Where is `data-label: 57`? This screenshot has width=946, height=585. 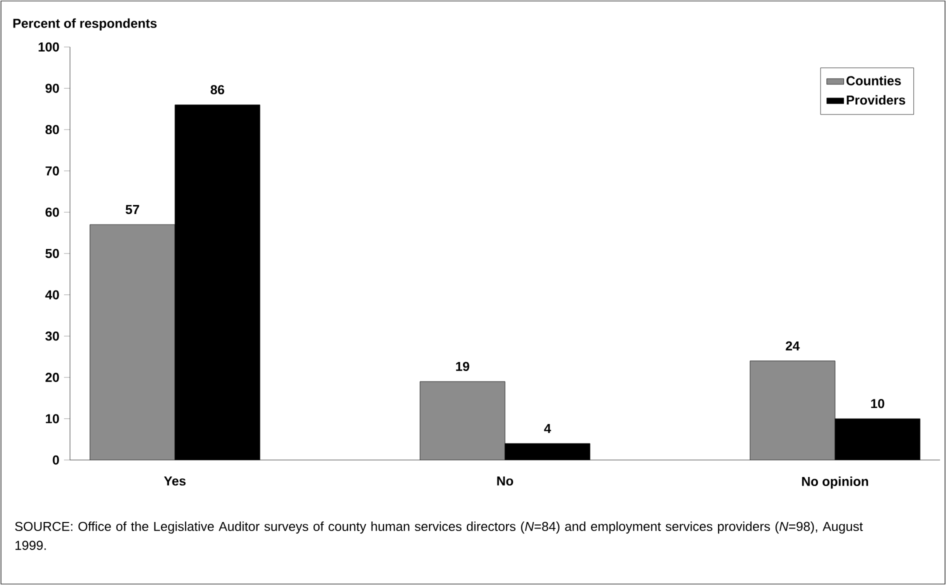
data-label: 57 is located at coordinates (133, 209).